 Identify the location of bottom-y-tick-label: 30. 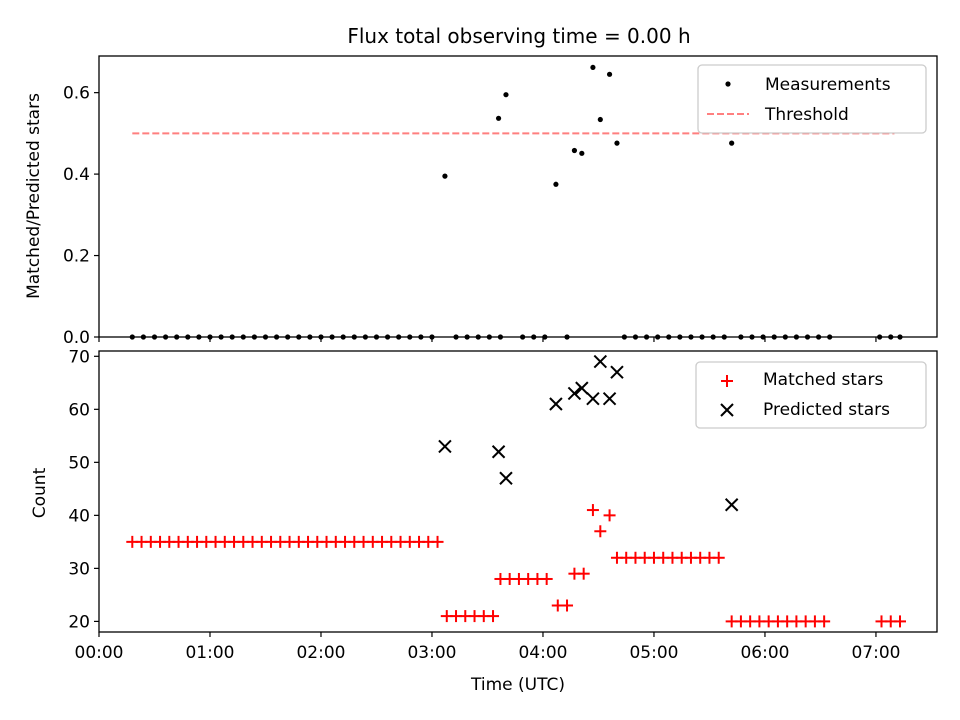
(79, 569).